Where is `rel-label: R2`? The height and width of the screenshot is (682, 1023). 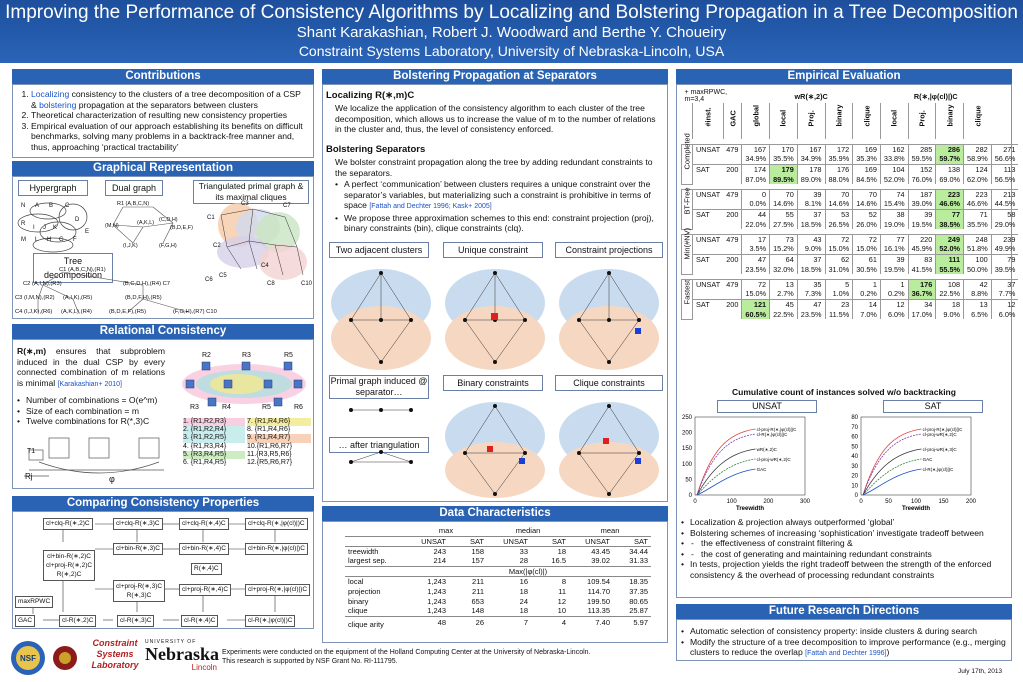
rel-label: R2 is located at coordinates (206, 355).